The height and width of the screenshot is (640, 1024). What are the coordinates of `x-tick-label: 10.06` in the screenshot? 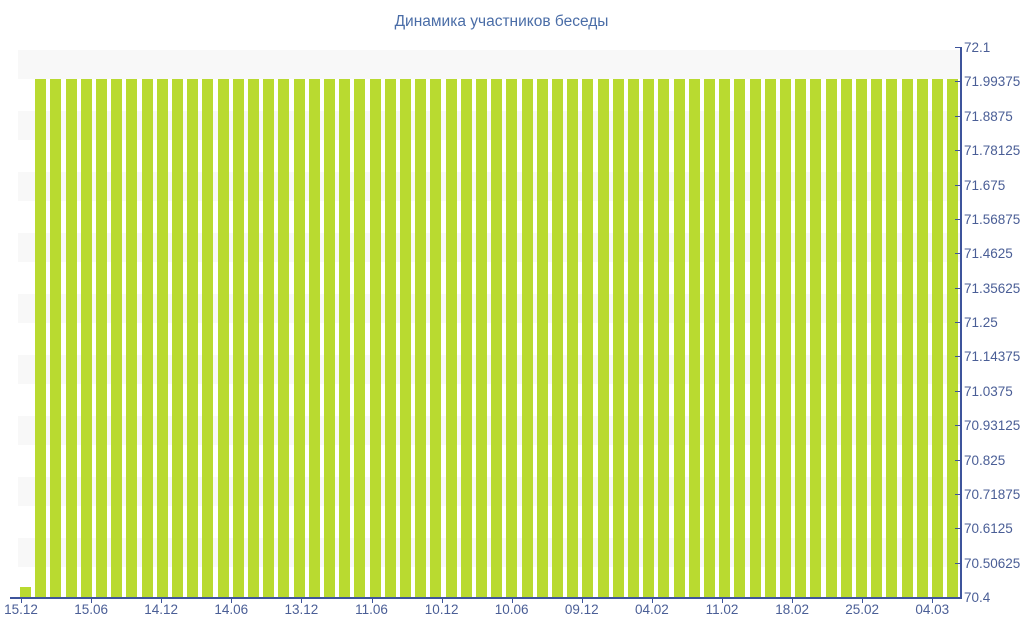 It's located at (511, 609).